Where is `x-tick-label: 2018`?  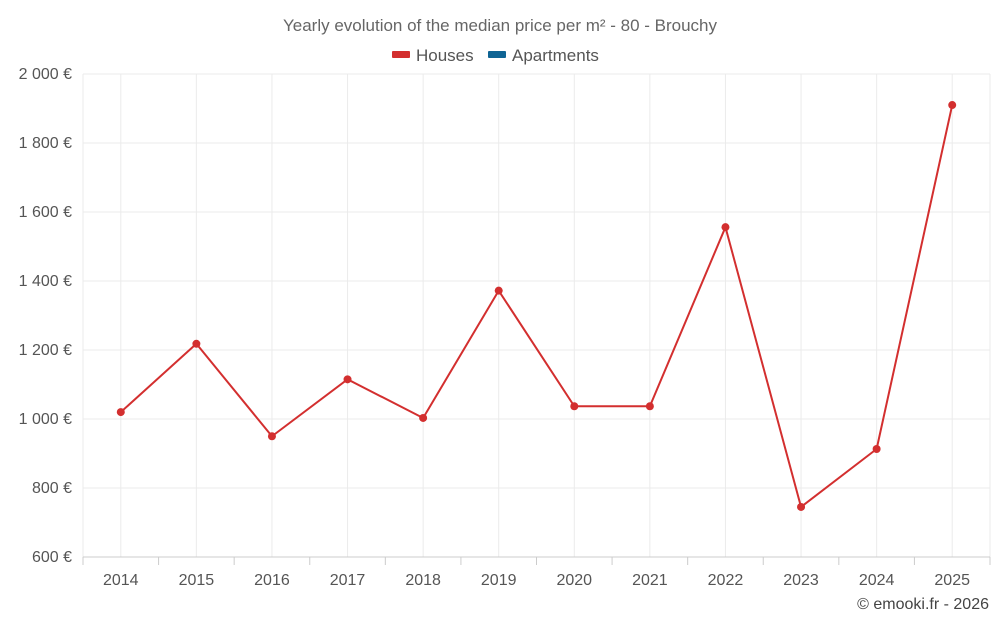
x-tick-label: 2018 is located at coordinates (423, 580).